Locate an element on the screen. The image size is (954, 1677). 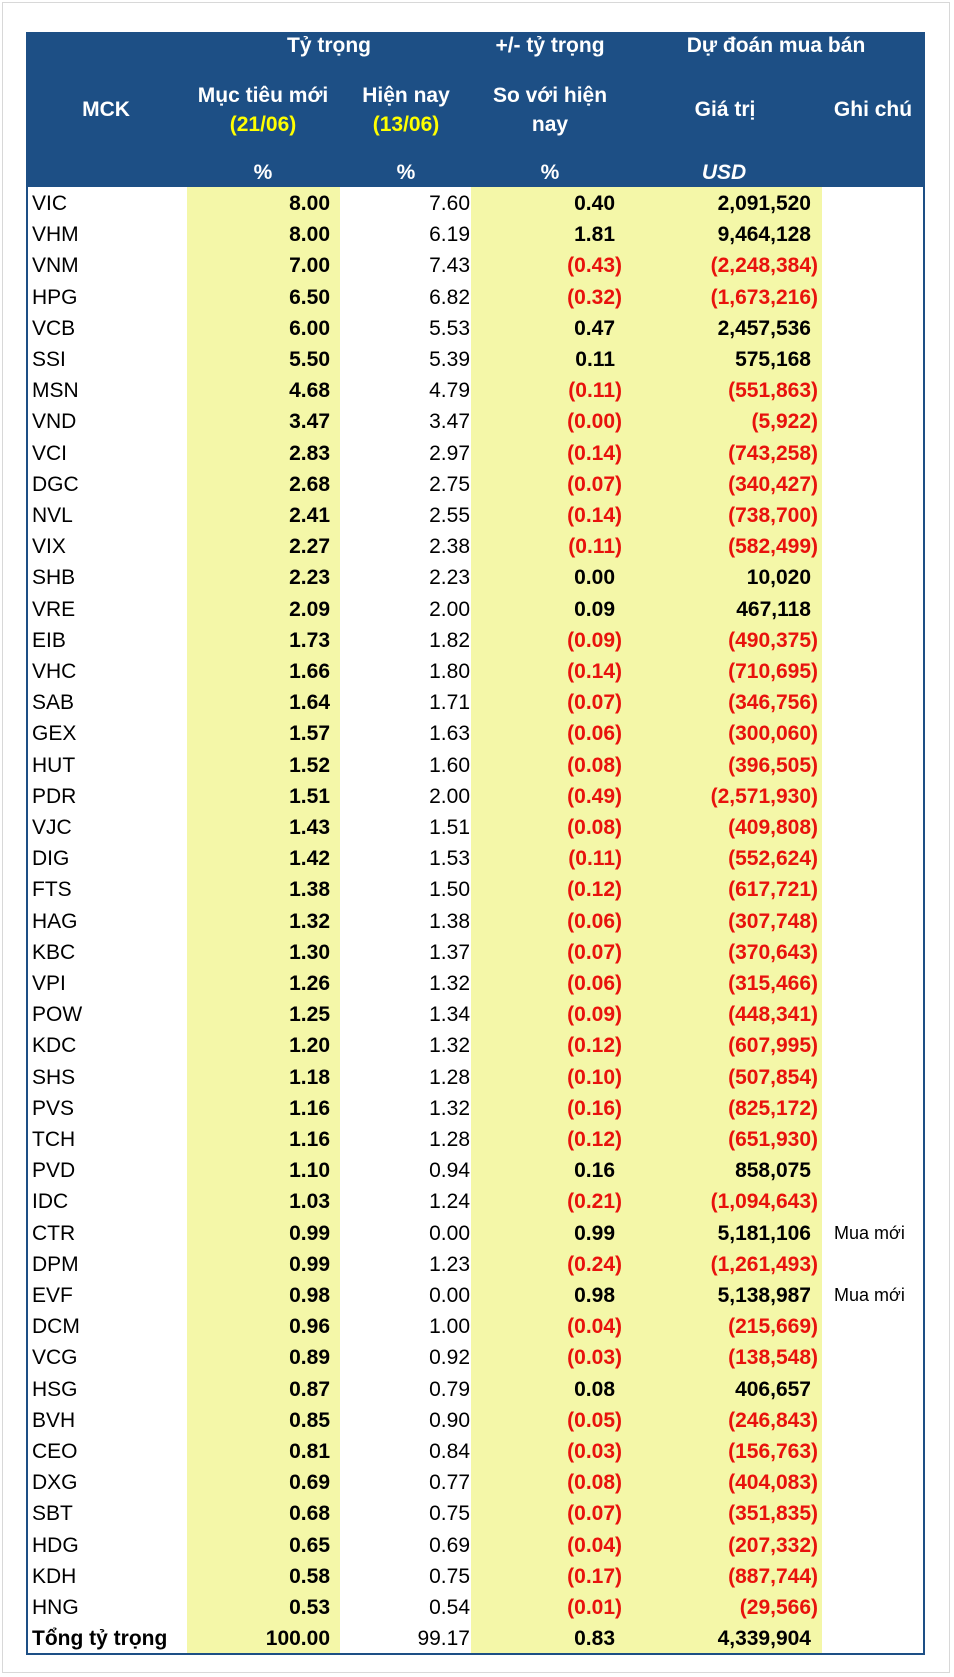
cell: 0.99 is located at coordinates (309, 1233).